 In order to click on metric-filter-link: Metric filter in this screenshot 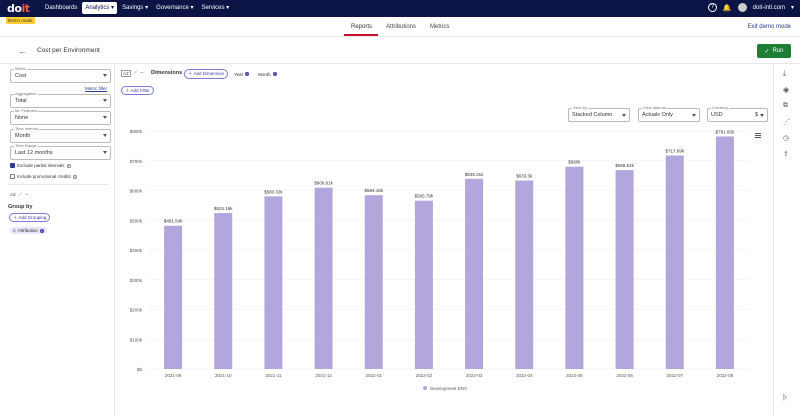, I will do `click(96, 88)`.